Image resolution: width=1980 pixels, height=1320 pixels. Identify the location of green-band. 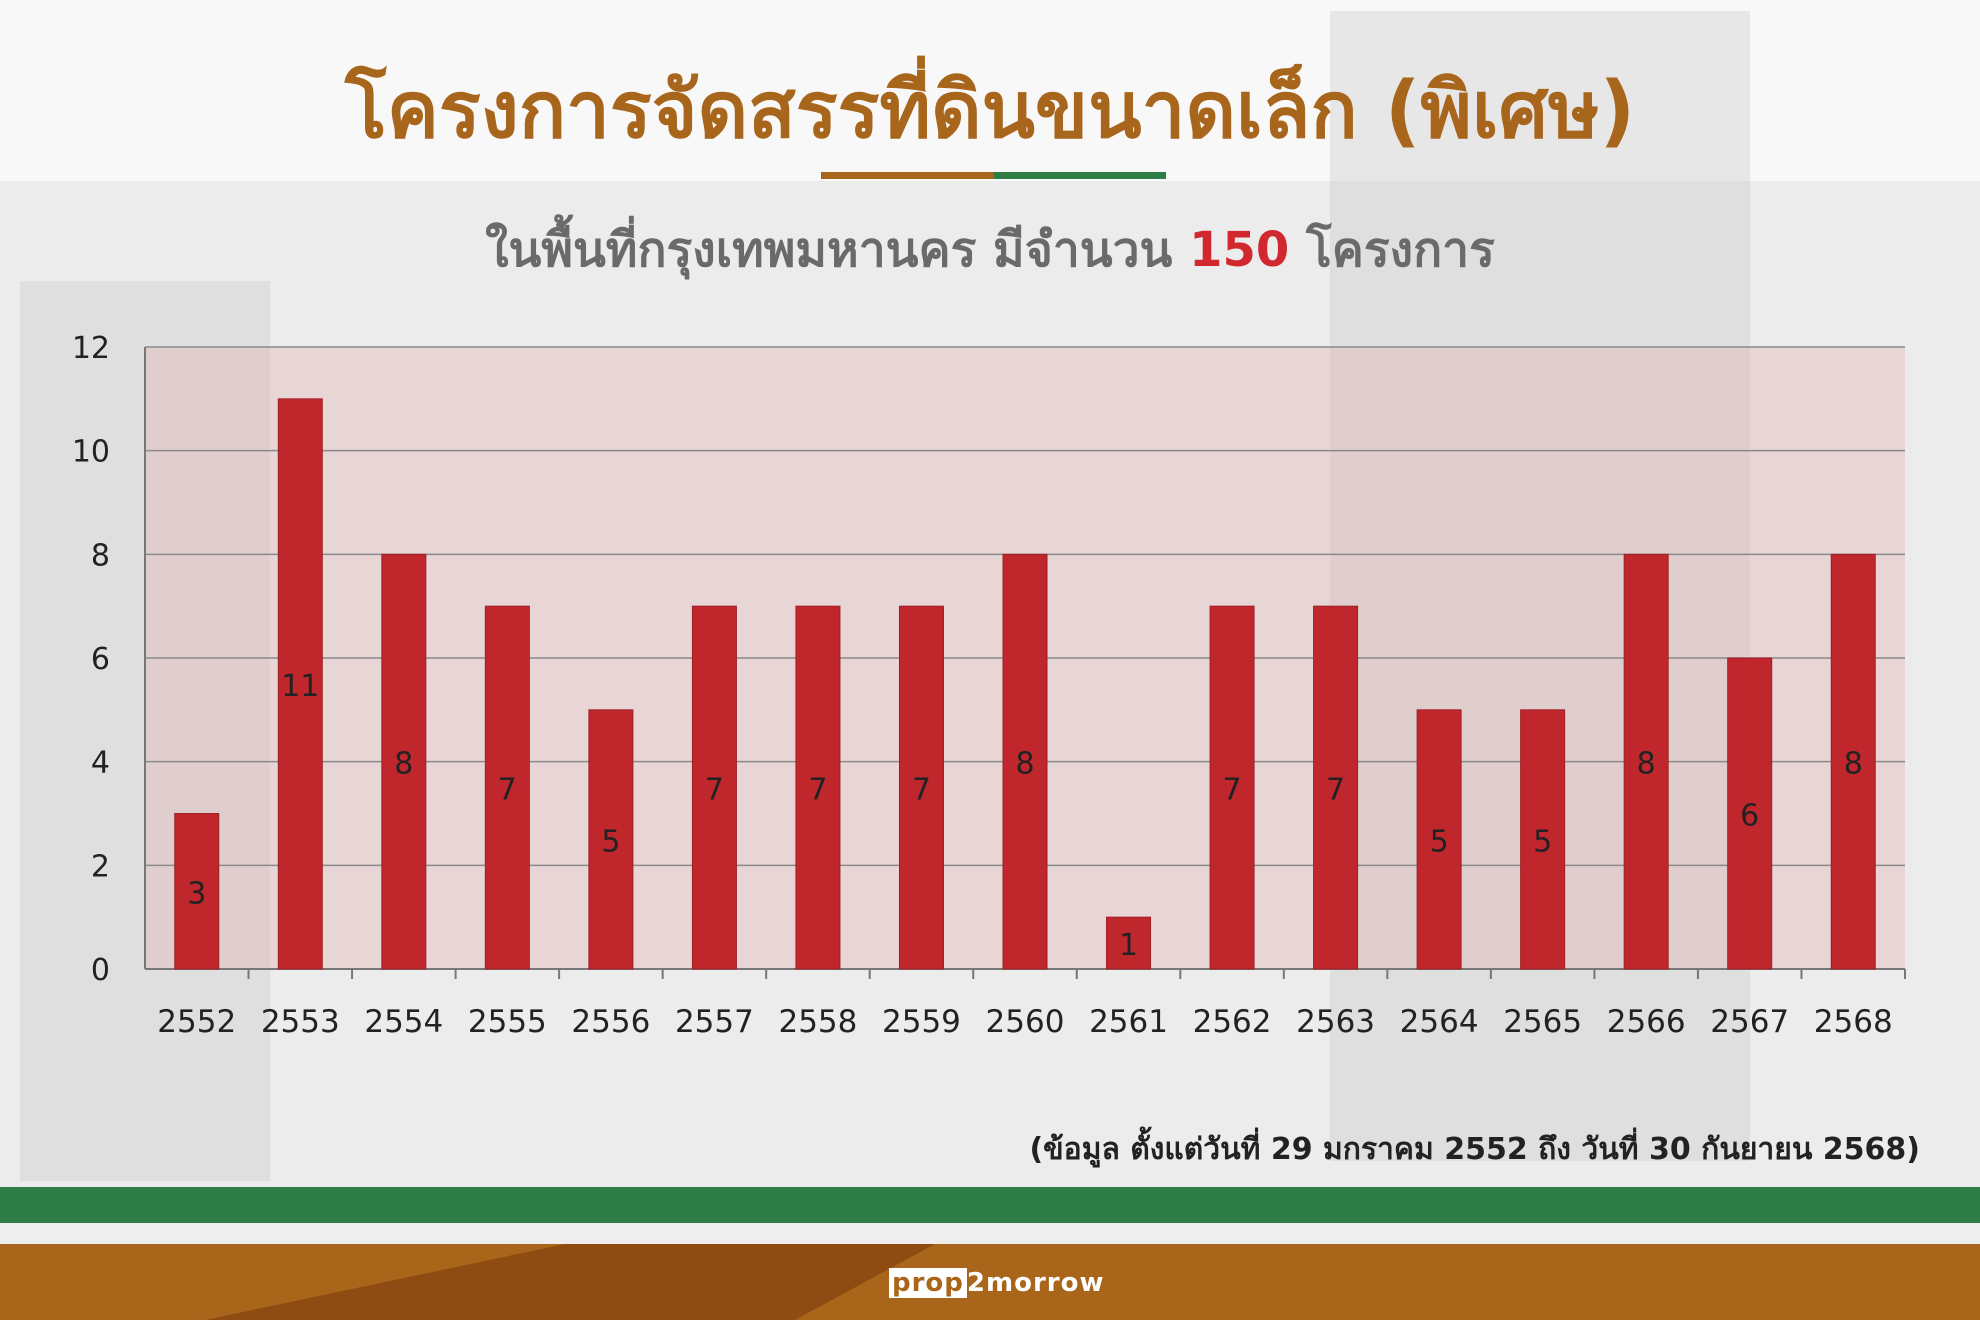
(990, 1205).